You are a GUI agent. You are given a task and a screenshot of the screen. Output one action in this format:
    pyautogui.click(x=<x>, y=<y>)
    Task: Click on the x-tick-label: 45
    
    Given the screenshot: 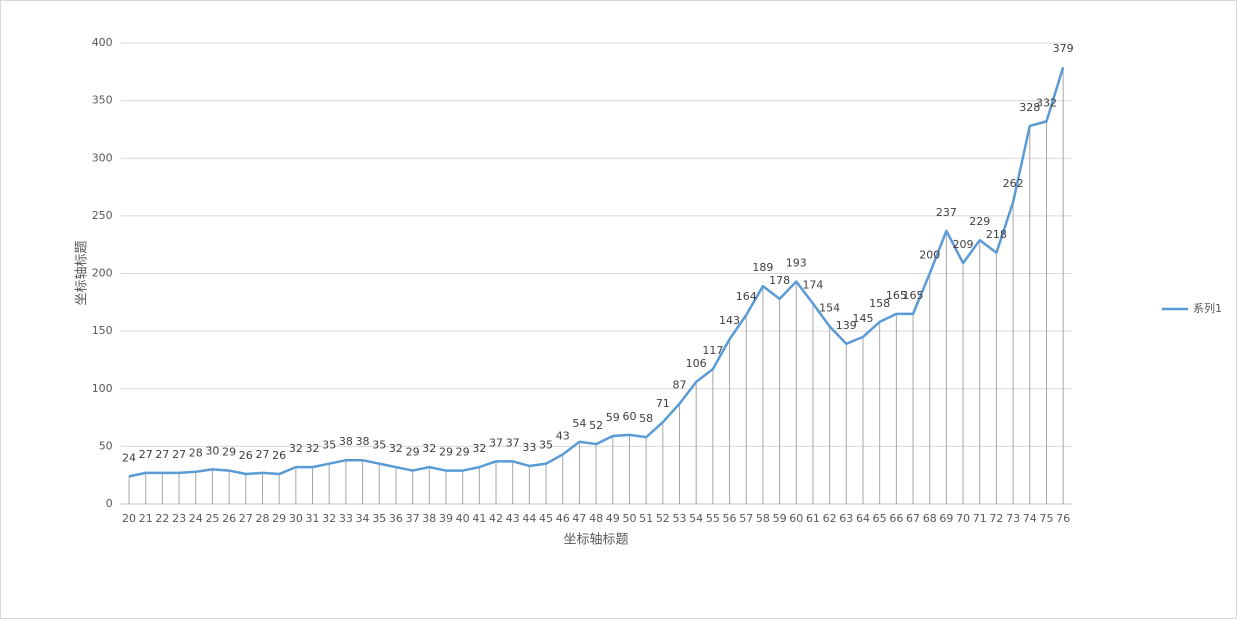 What is the action you would take?
    pyautogui.click(x=546, y=518)
    